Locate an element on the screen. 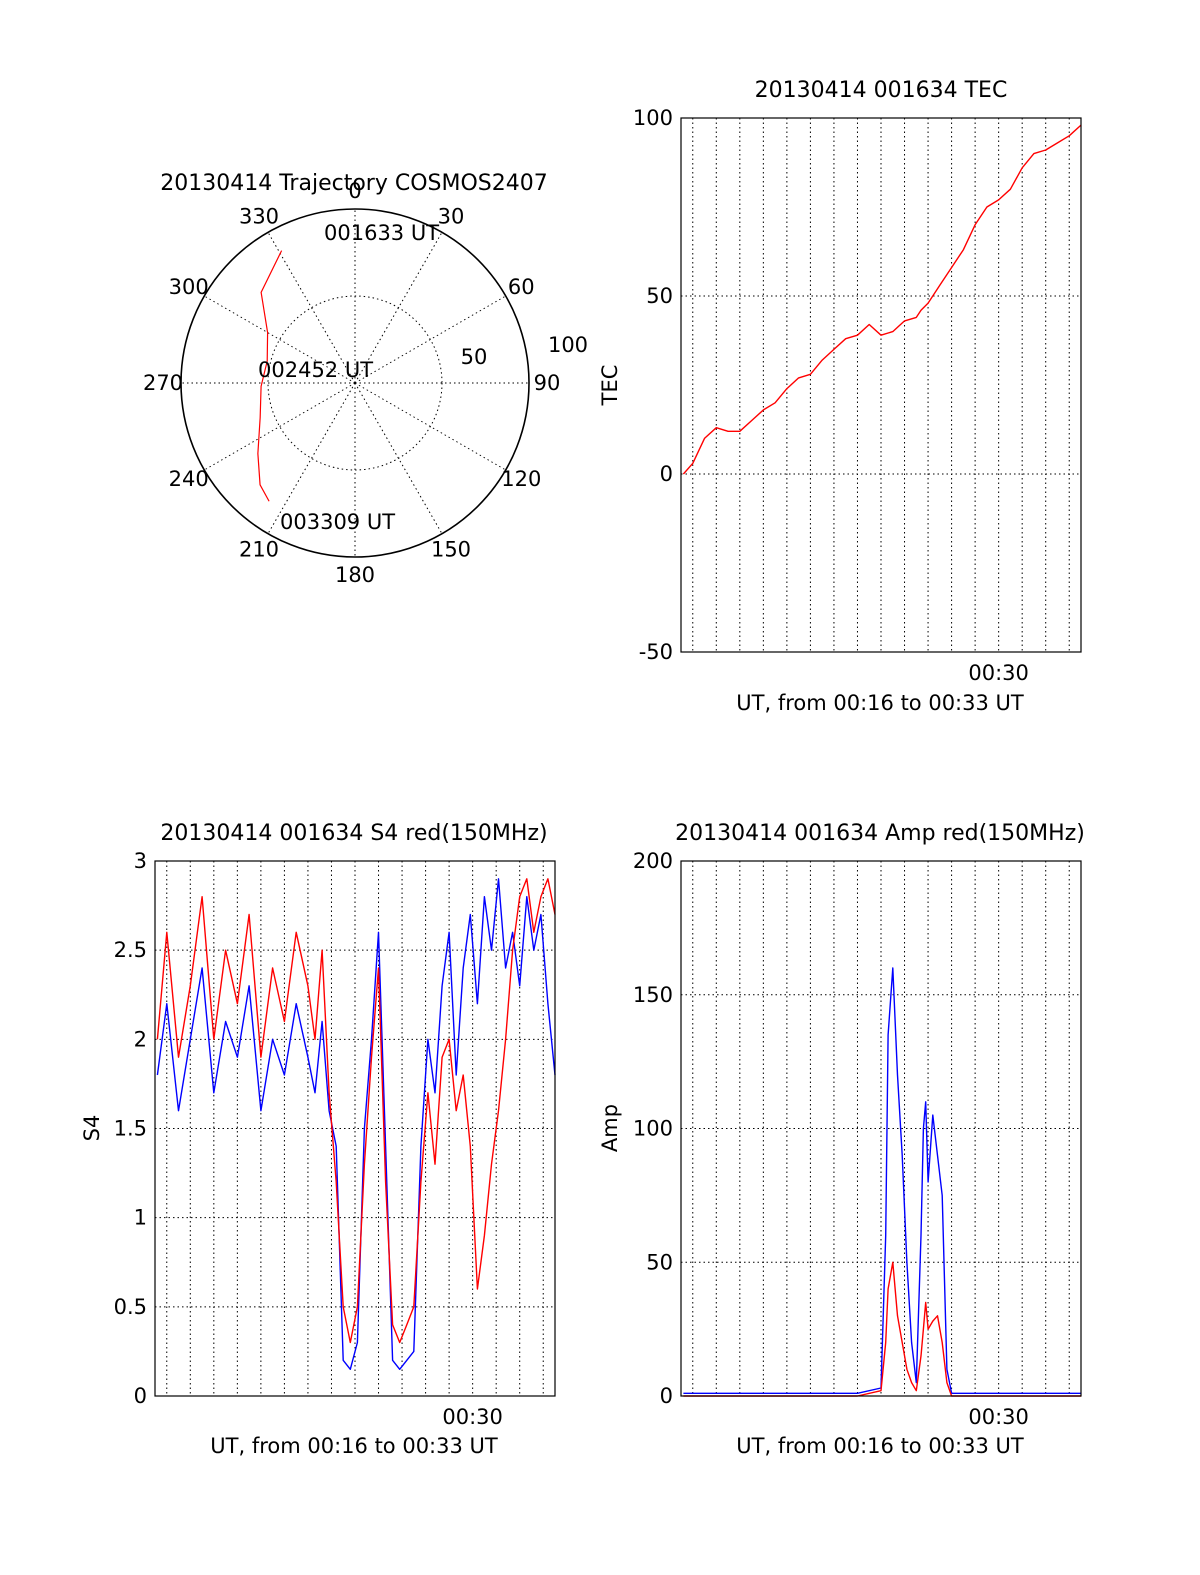 Image resolution: width=1200 pixels, height=1575 pixels. polar-chart-title: 20130414 Trajectory COSMOS2407 is located at coordinates (353, 183).